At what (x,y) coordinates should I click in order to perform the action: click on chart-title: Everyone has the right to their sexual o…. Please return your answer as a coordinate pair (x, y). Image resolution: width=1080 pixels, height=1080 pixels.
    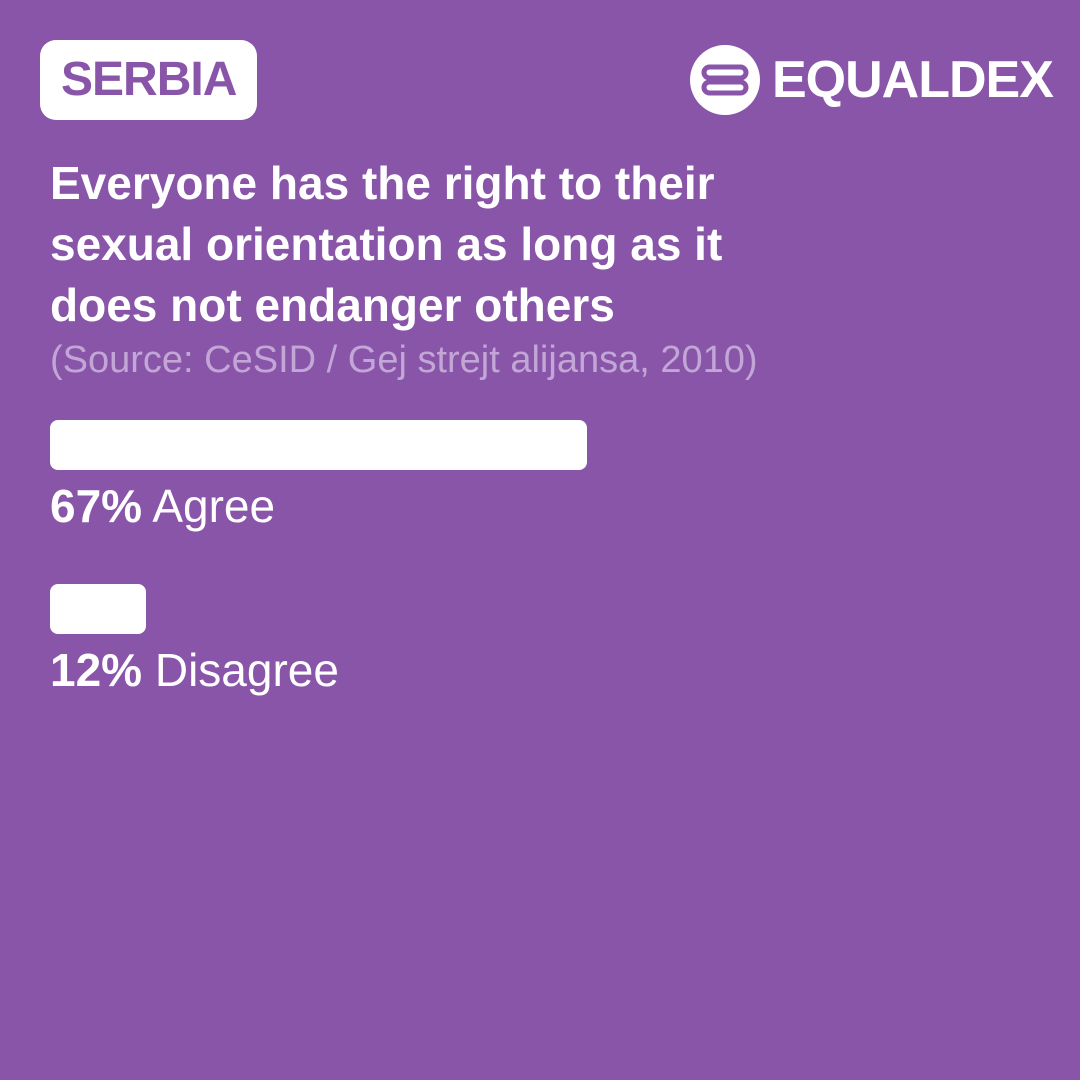
    Looking at the image, I should click on (386, 244).